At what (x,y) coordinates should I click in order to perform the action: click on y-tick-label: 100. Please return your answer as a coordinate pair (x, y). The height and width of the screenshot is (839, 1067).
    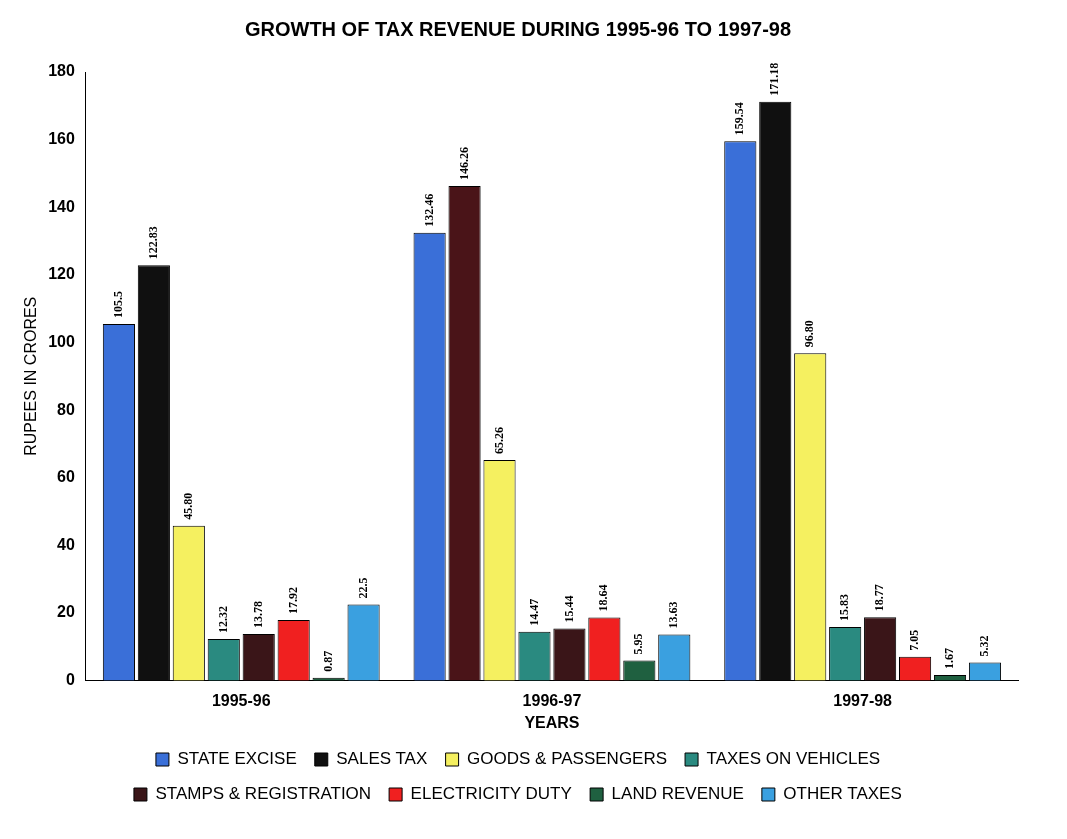
    Looking at the image, I should click on (61, 341).